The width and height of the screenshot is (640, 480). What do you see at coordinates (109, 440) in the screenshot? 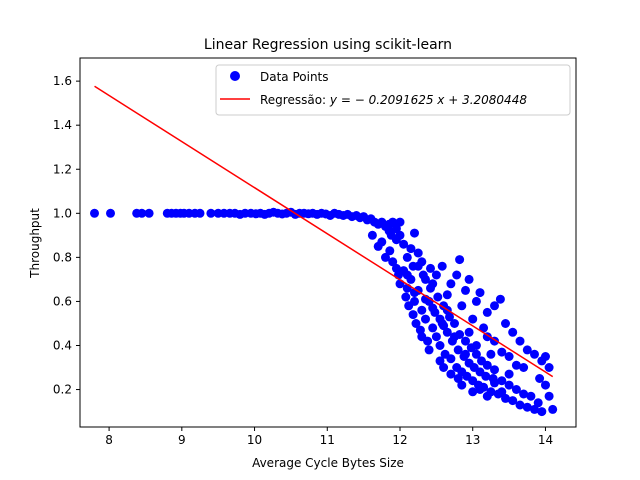
I see `x-tick-label: 8` at bounding box center [109, 440].